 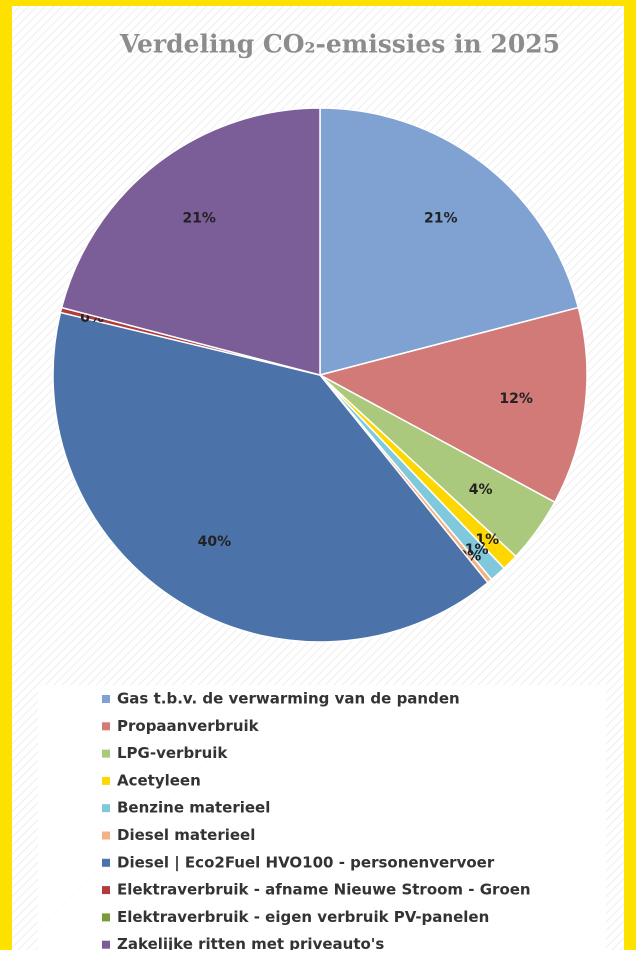 What do you see at coordinates (159, 780) in the screenshot?
I see `legend-label: Acetyleen` at bounding box center [159, 780].